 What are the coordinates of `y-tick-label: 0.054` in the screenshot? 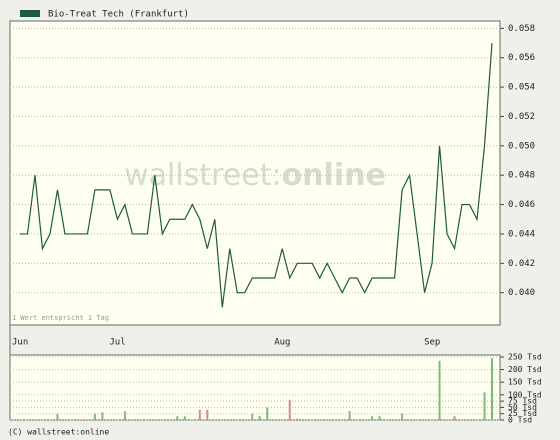 It's located at (521, 88).